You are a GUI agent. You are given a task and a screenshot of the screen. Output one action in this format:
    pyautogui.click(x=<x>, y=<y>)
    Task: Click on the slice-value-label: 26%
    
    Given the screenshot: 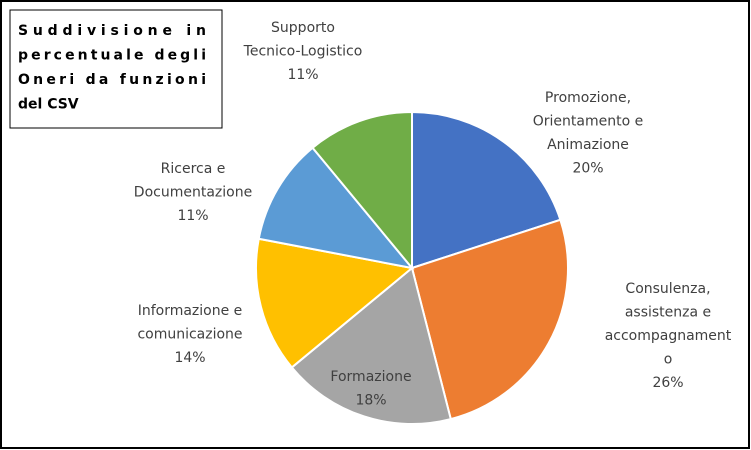 What is the action you would take?
    pyautogui.click(x=667, y=383)
    